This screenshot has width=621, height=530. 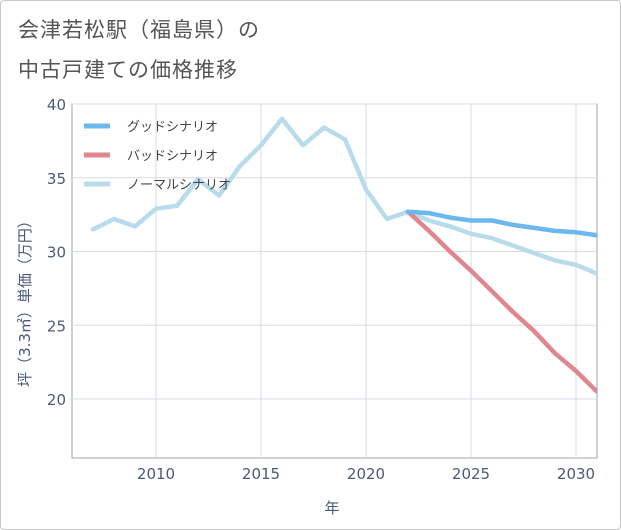 I want to click on x-tick-label: 2010, so click(x=156, y=474).